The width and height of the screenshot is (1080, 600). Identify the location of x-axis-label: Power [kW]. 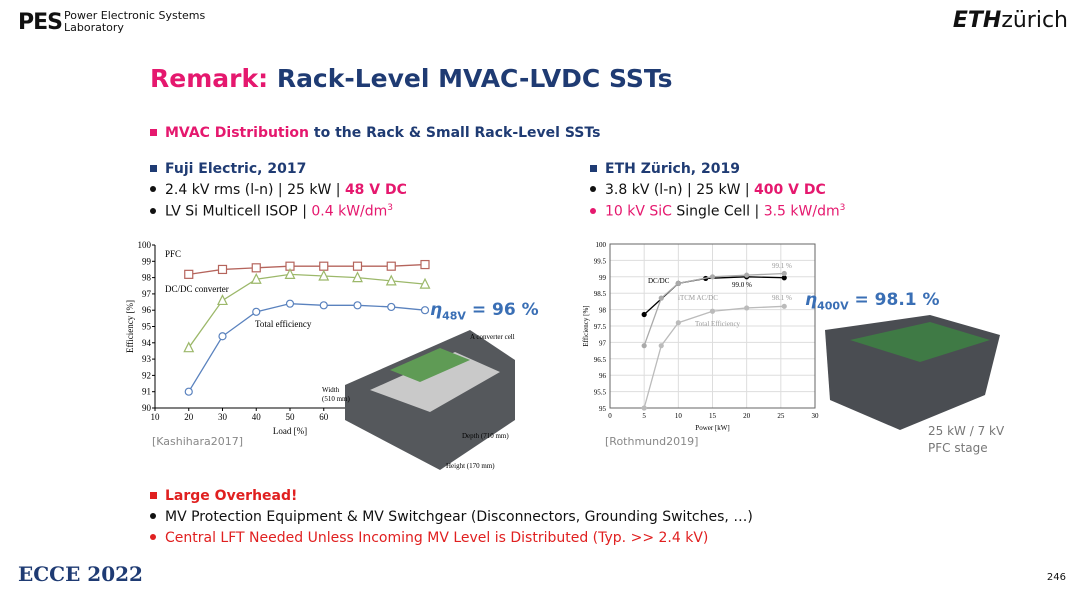
(712, 428).